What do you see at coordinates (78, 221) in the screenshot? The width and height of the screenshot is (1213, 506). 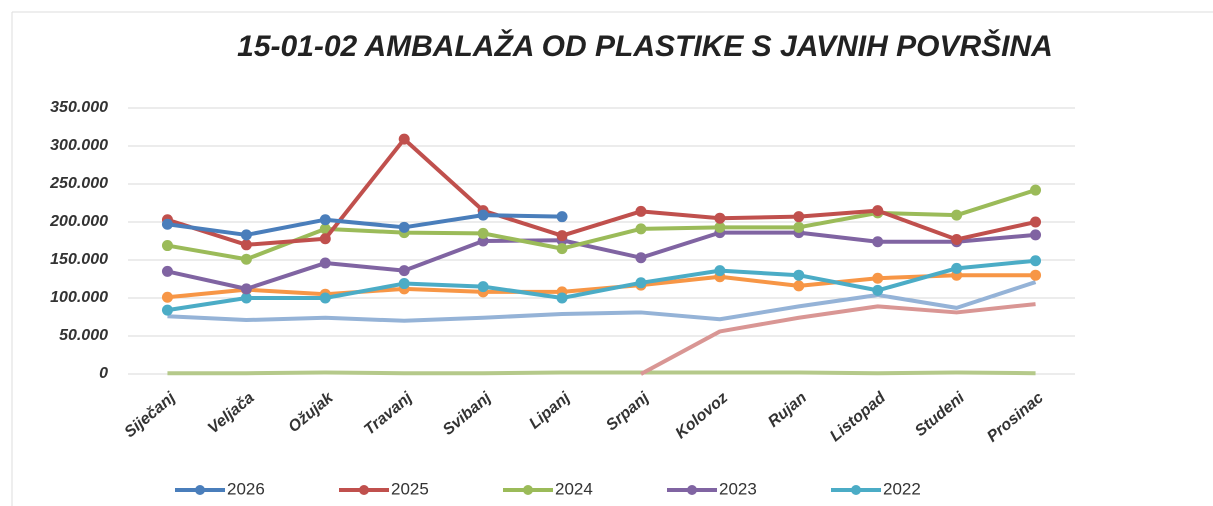 I see `y-tick-label: 200.000` at bounding box center [78, 221].